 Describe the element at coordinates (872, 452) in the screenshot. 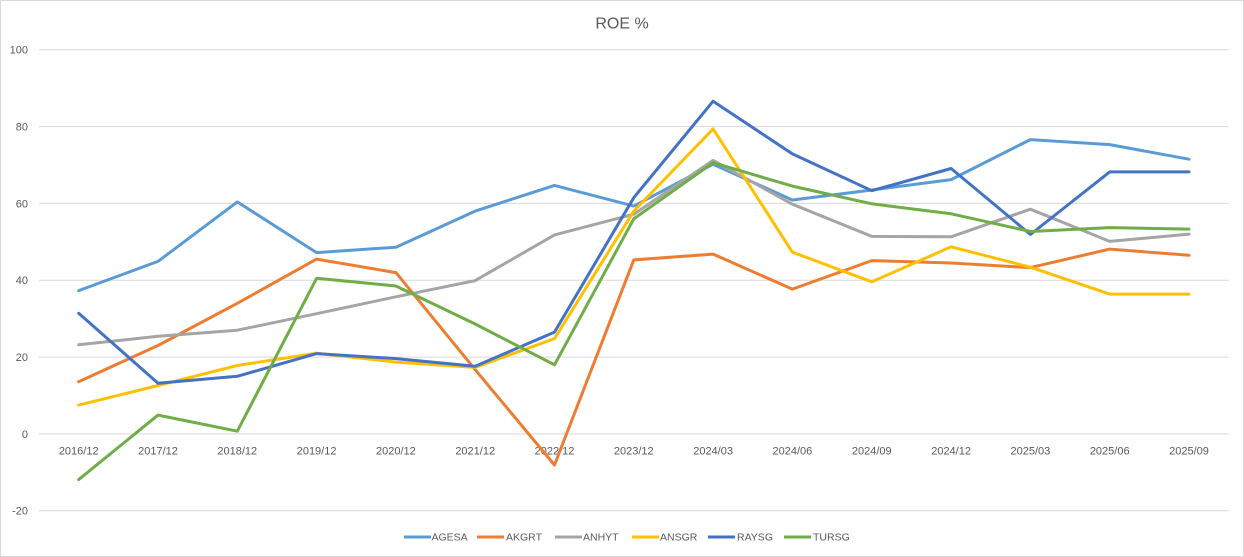

I see `svg-text: 2024/09` at that location.